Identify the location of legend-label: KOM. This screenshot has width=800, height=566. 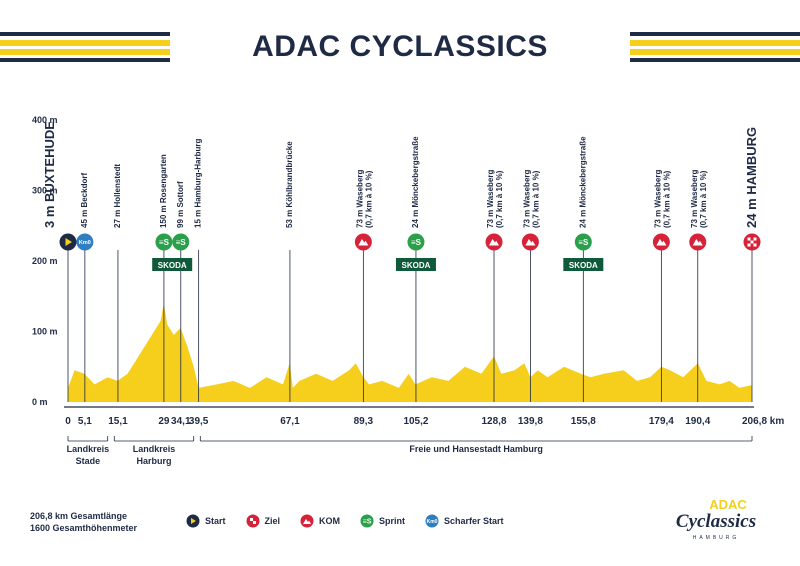
(330, 521).